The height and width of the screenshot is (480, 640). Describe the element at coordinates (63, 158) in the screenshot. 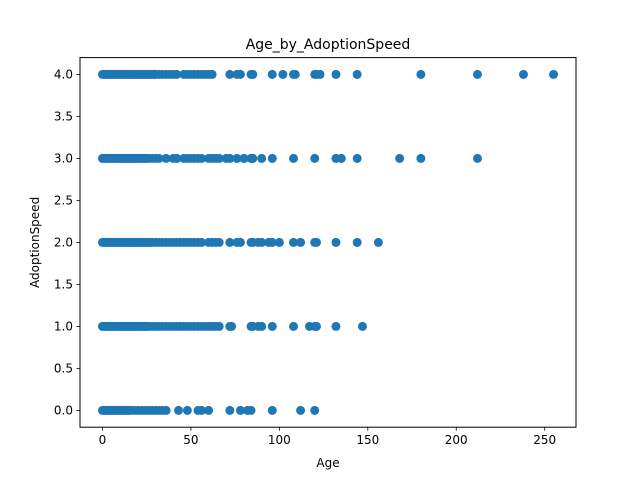

I see `y-tick-label: 3.0` at that location.